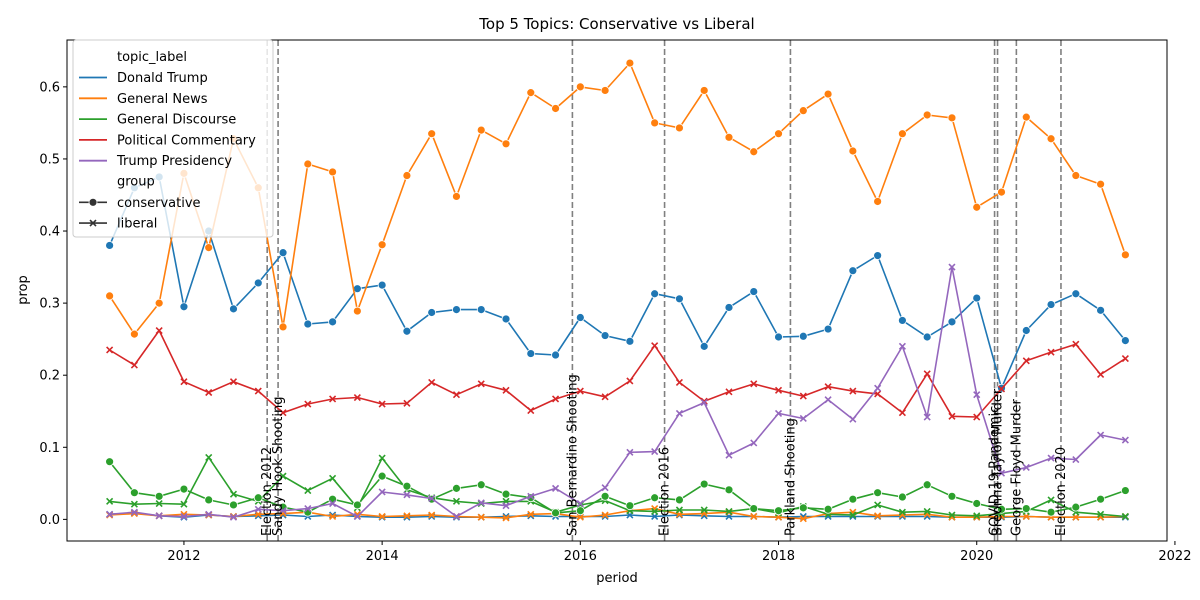 The width and height of the screenshot is (1200, 600). Describe the element at coordinates (778, 556) in the screenshot. I see `x-tick-label: 2018` at that location.